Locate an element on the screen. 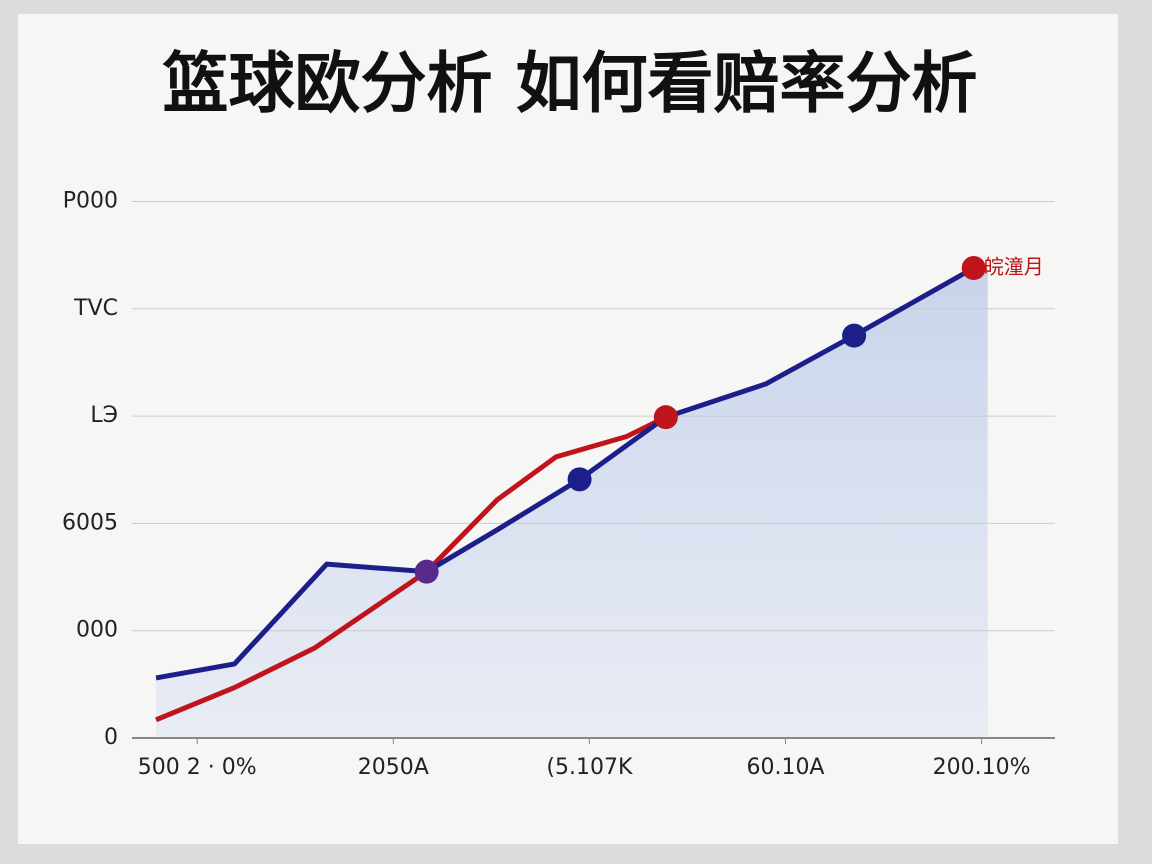 The height and width of the screenshot is (864, 1152). x-tick-label: 200.10% is located at coordinates (982, 767).